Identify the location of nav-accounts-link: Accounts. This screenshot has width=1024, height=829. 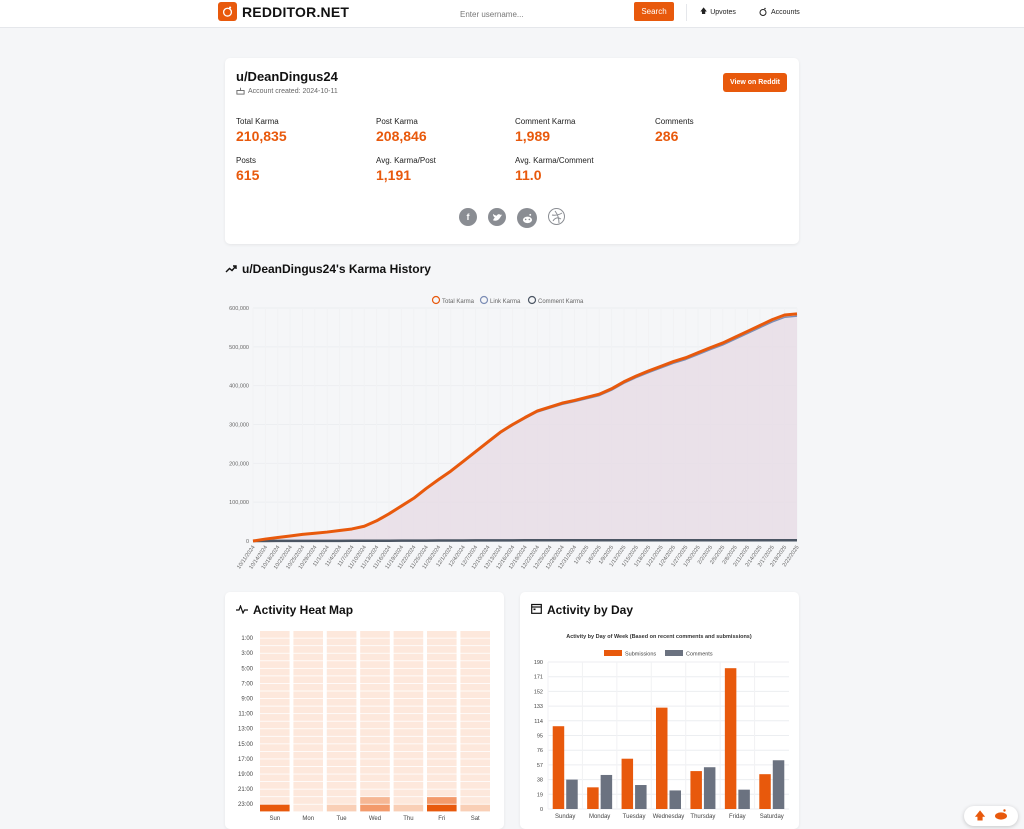
(779, 12).